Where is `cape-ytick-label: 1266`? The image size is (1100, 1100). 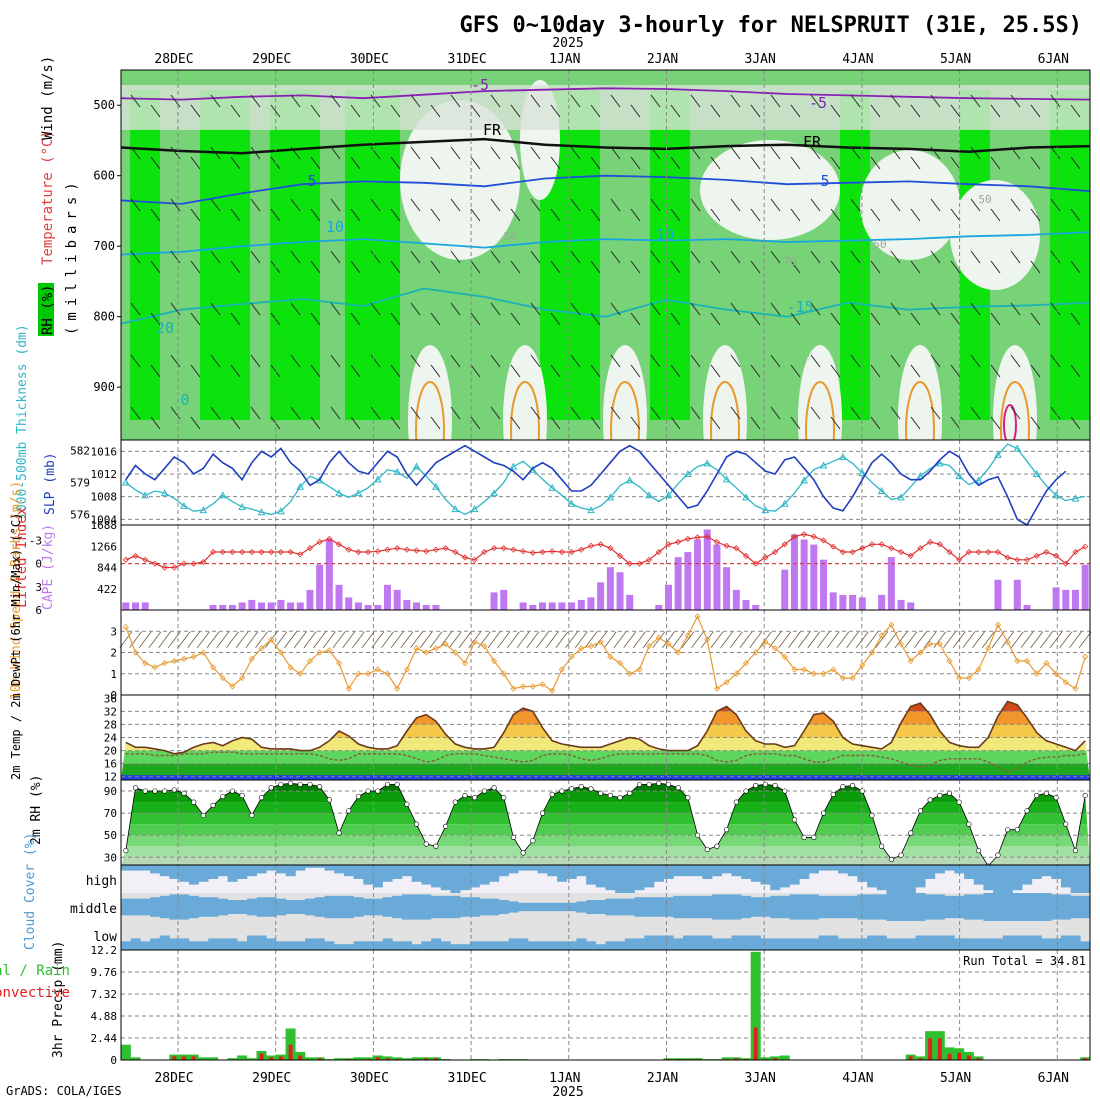
cape-ytick-label: 1266 is located at coordinates (104, 546).